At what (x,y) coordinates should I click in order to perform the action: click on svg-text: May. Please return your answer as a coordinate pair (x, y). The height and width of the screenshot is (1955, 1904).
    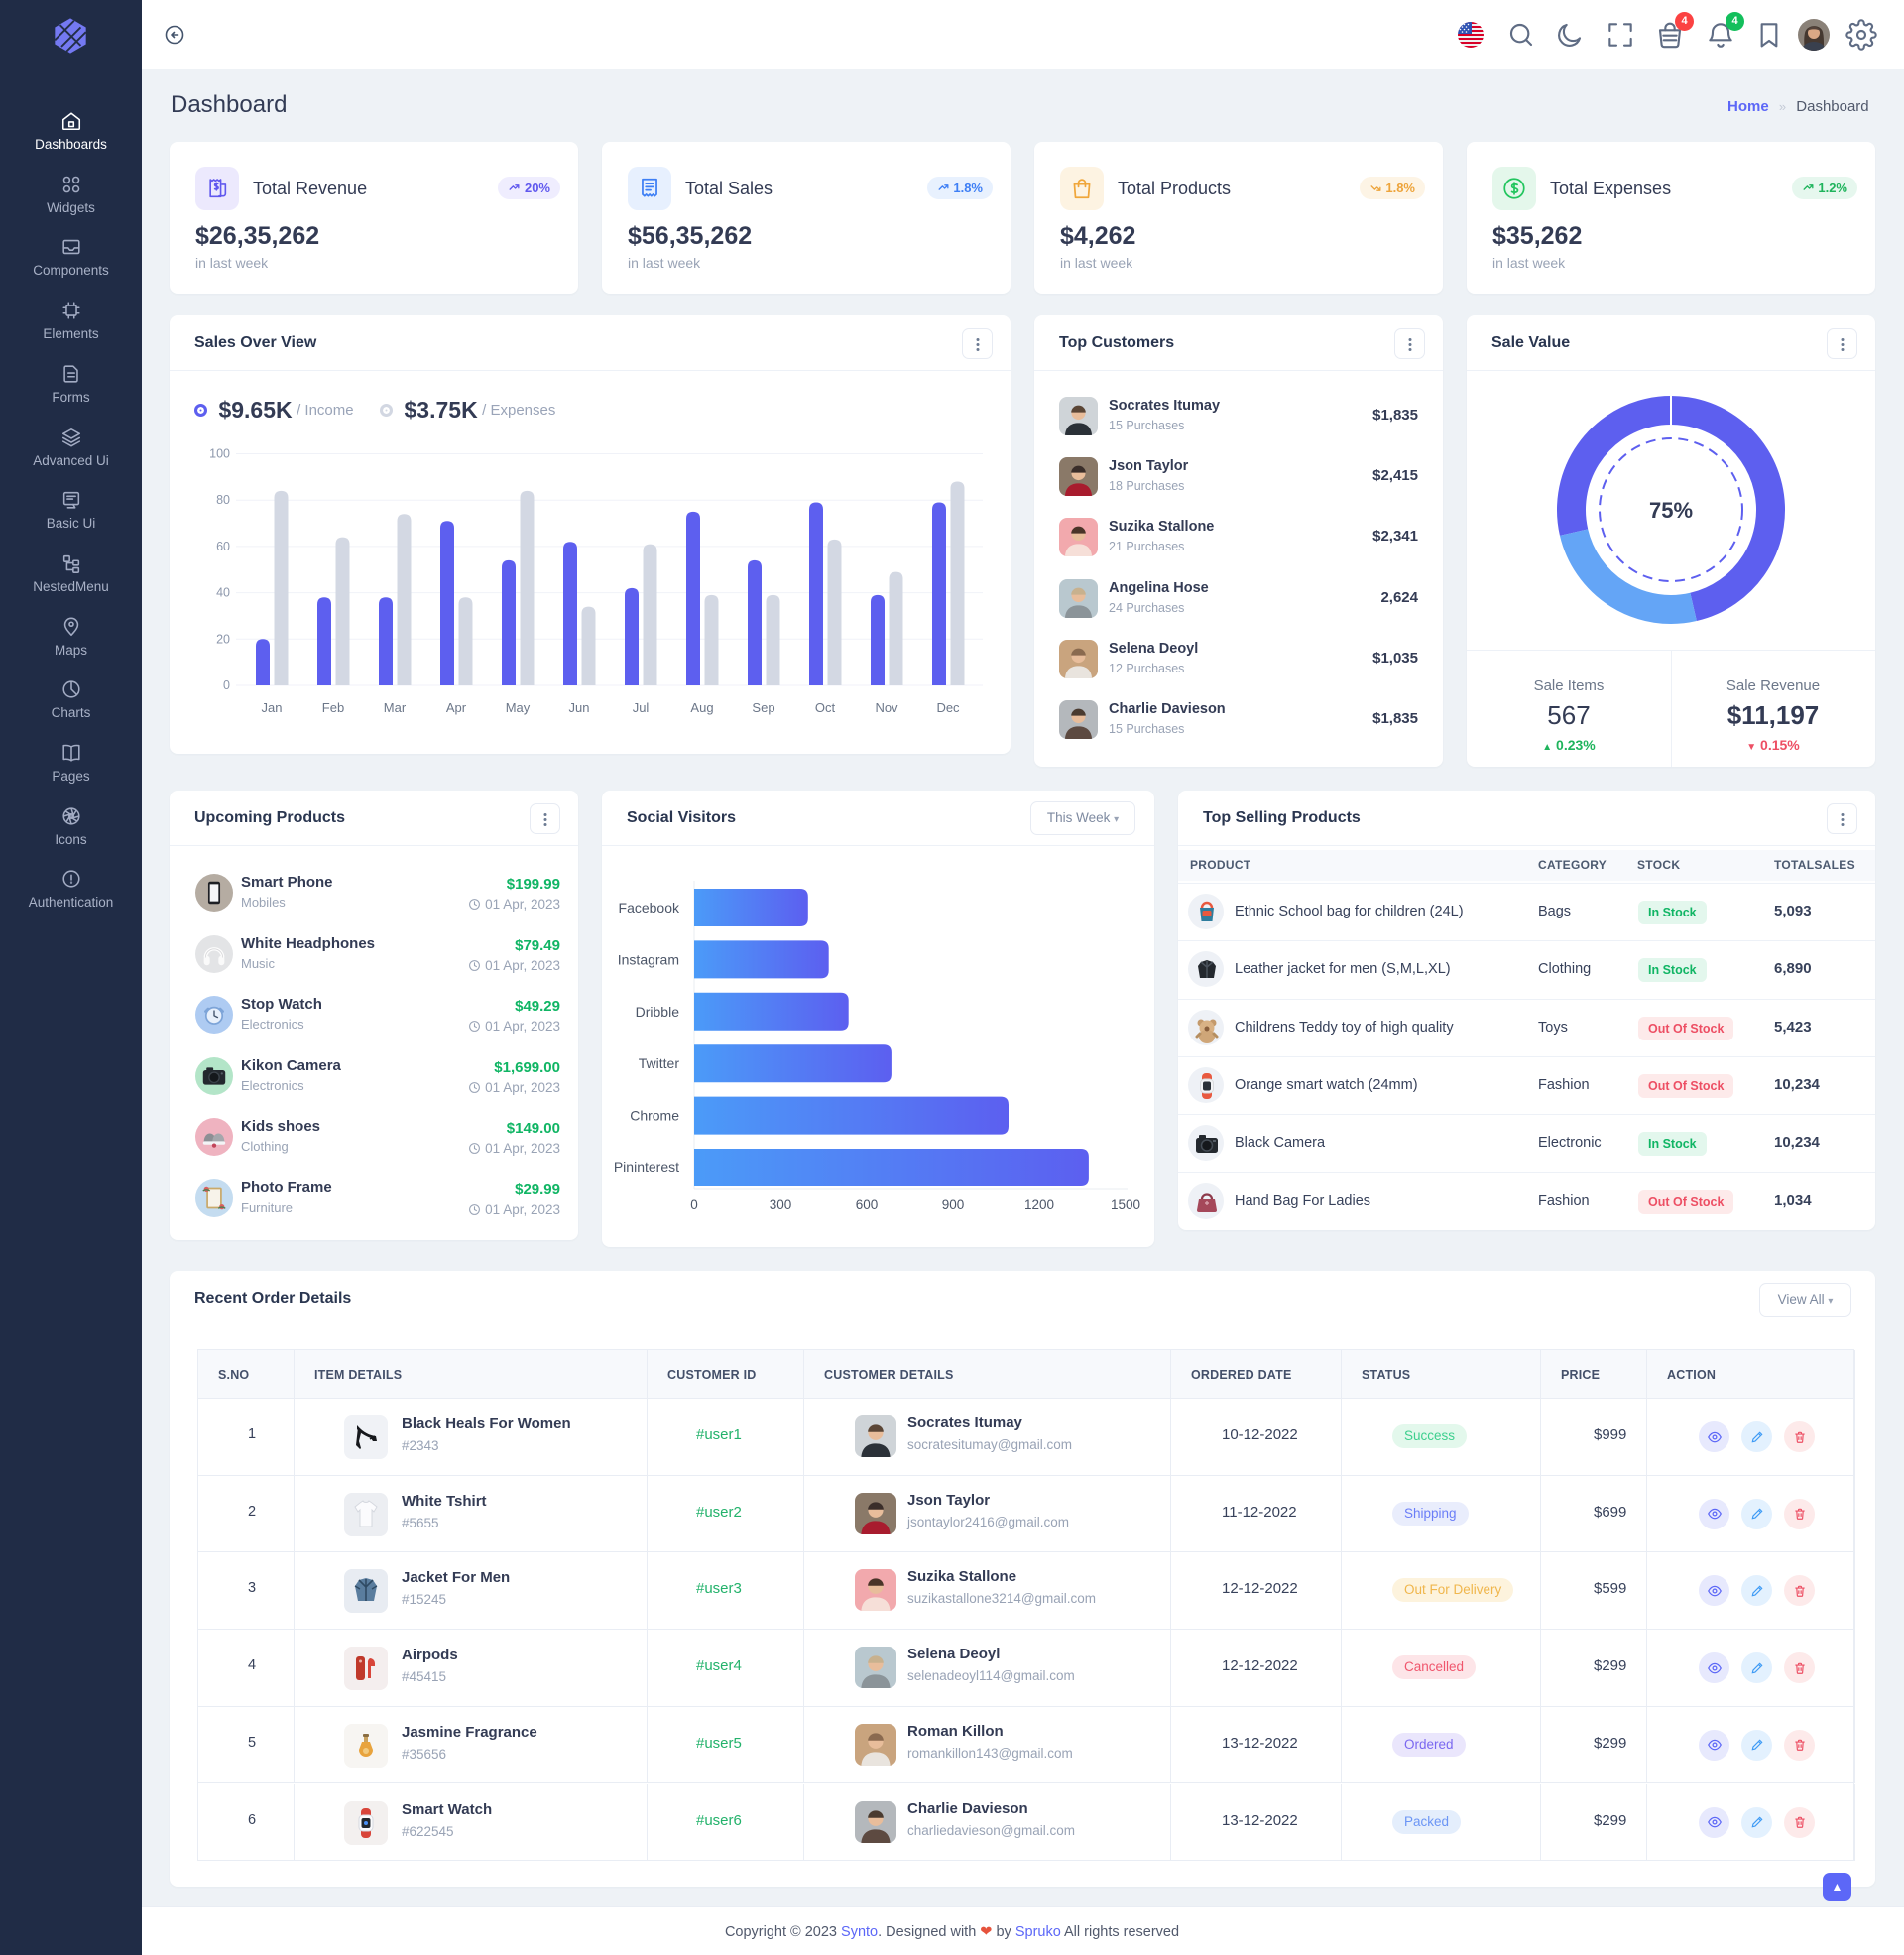
    Looking at the image, I should click on (518, 708).